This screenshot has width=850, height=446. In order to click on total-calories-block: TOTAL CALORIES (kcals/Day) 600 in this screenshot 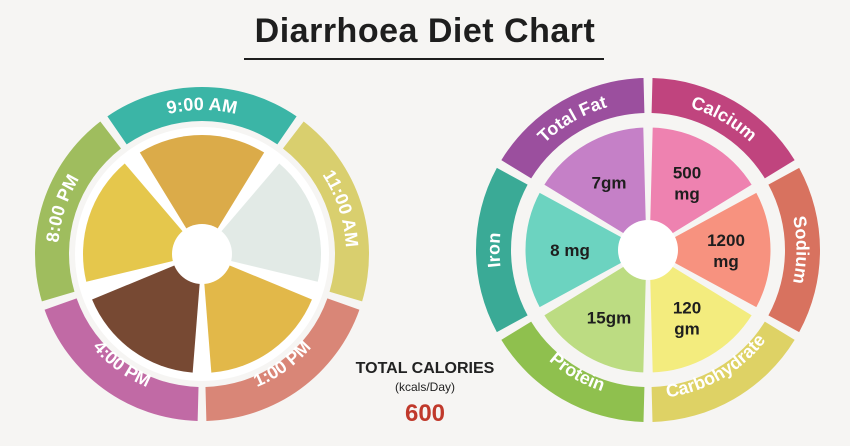, I will do `click(425, 394)`.